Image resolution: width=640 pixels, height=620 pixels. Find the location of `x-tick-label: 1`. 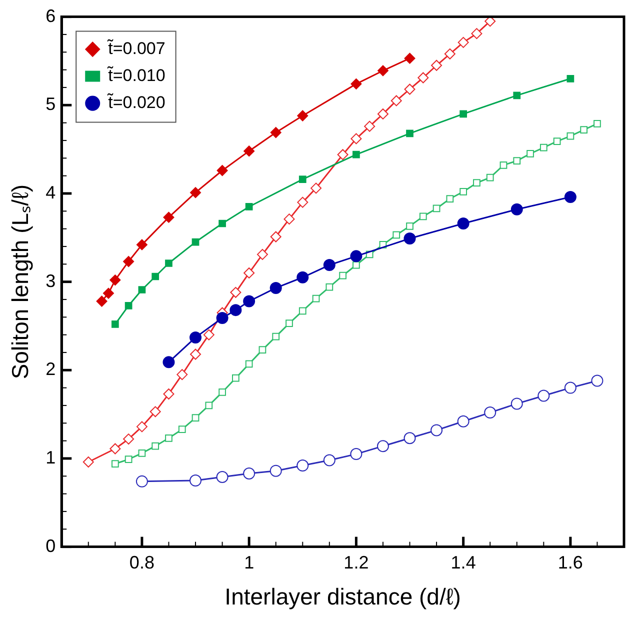

x-tick-label: 1 is located at coordinates (249, 562).